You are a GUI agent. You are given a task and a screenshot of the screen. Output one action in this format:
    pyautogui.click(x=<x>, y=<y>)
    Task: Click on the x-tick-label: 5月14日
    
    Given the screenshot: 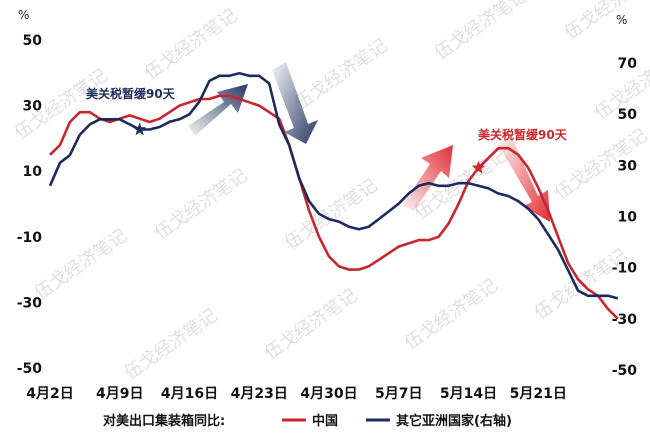 What is the action you would take?
    pyautogui.click(x=468, y=394)
    